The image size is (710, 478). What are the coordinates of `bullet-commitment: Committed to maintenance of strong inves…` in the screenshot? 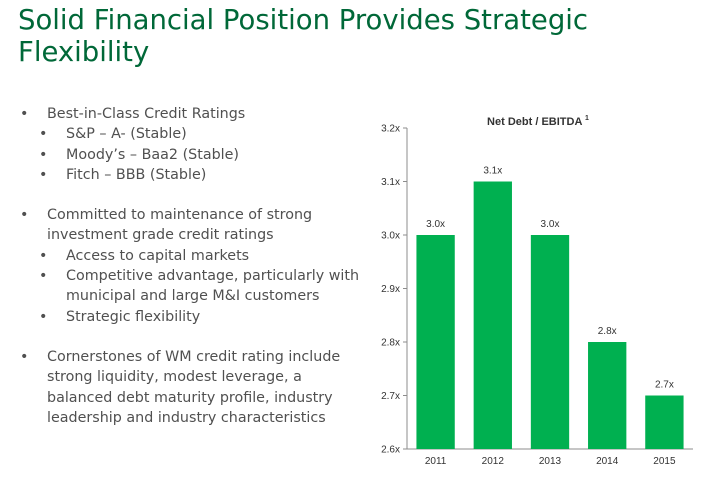 It's located at (190, 225).